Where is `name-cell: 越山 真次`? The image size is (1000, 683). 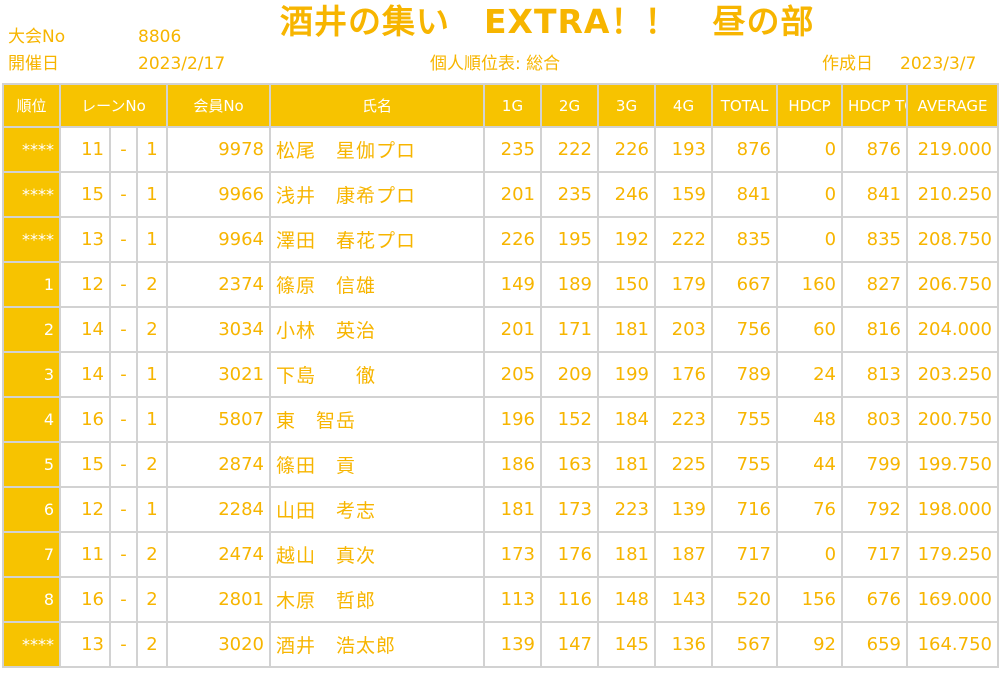 name-cell: 越山 真次 is located at coordinates (377, 554).